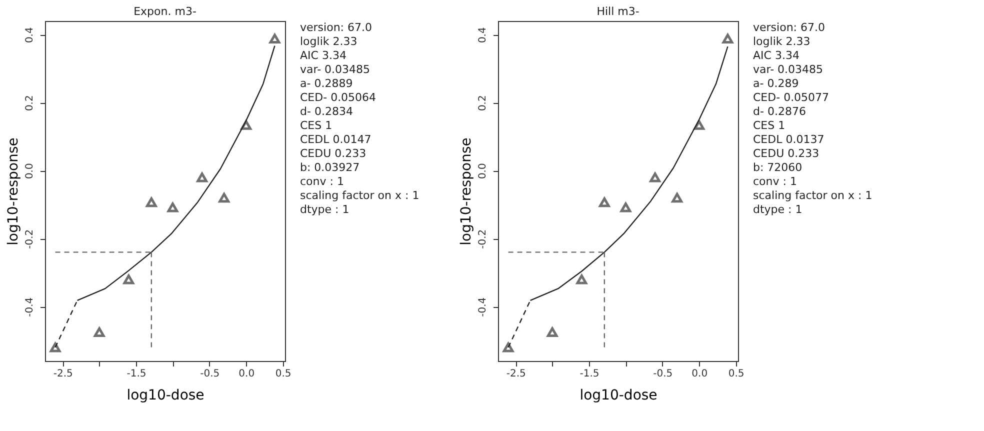  Describe the element at coordinates (336, 139) in the screenshot. I see `text: CEDL 0.0147` at that location.